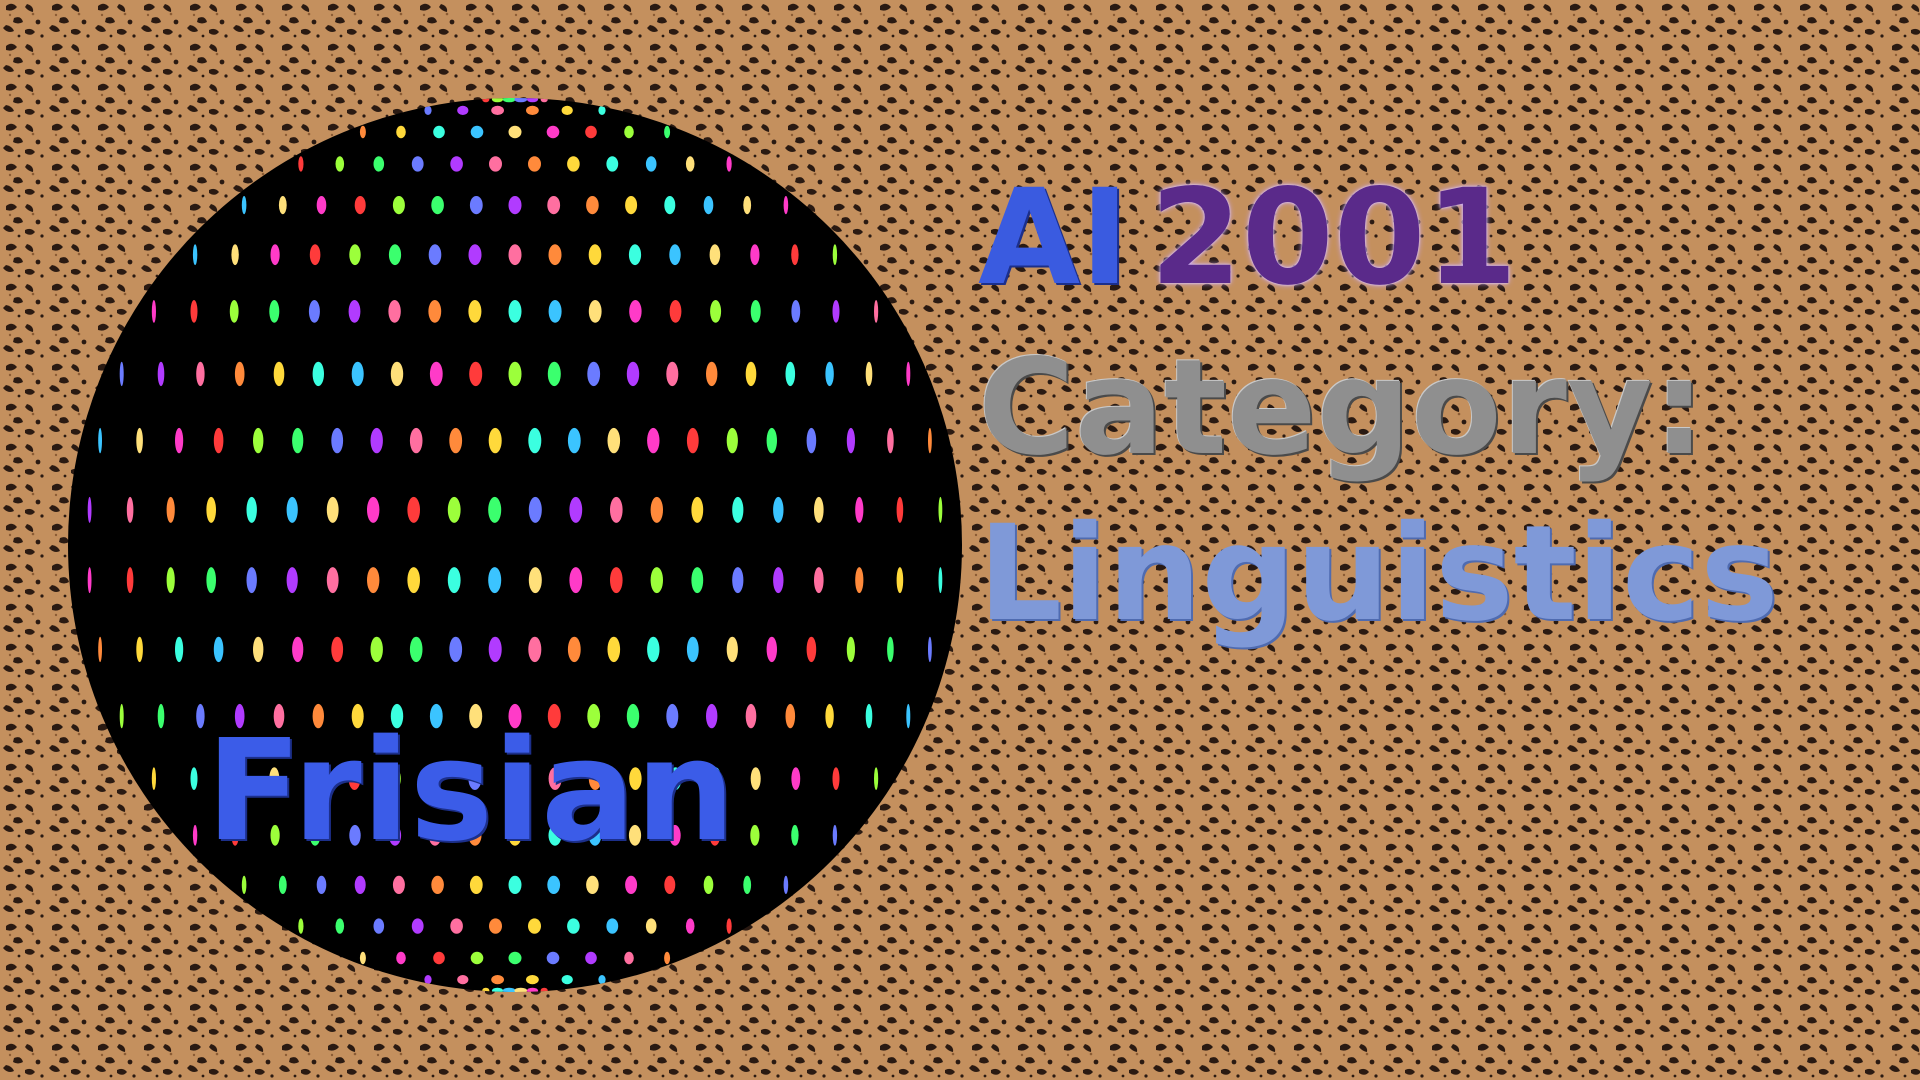 The width and height of the screenshot is (1920, 1080). What do you see at coordinates (1334, 238) in the screenshot?
I see `year-label: 2001` at bounding box center [1334, 238].